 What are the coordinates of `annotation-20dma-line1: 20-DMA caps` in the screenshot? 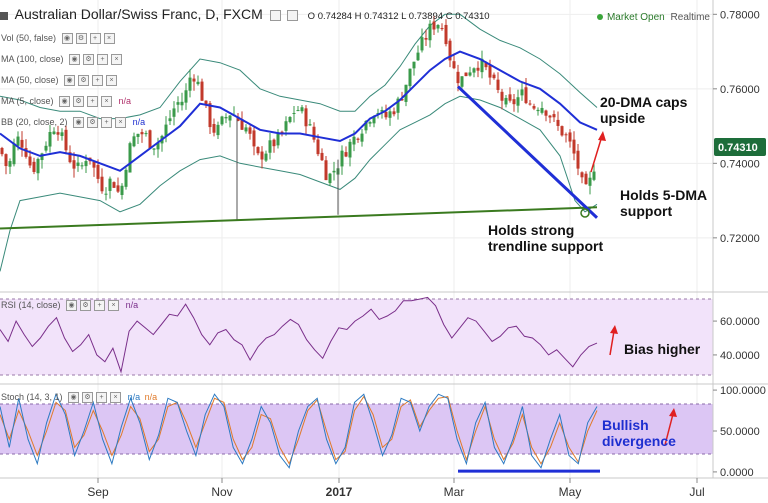 It's located at (644, 102).